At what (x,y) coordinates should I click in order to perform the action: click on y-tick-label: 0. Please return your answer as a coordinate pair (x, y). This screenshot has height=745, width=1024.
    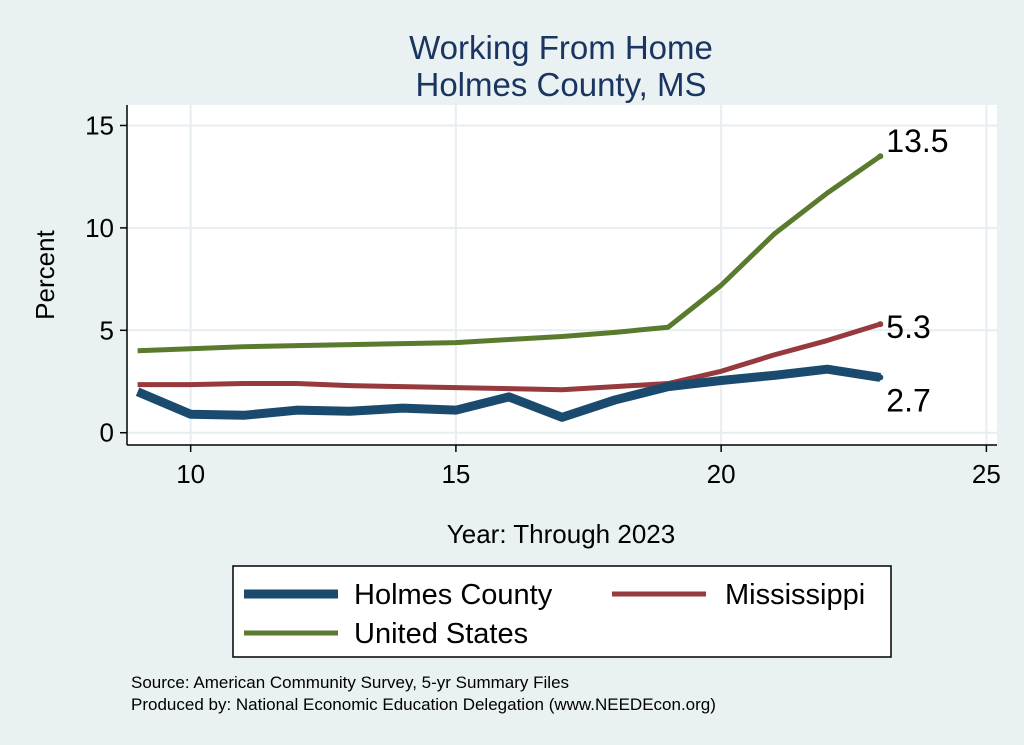
    Looking at the image, I should click on (107, 433).